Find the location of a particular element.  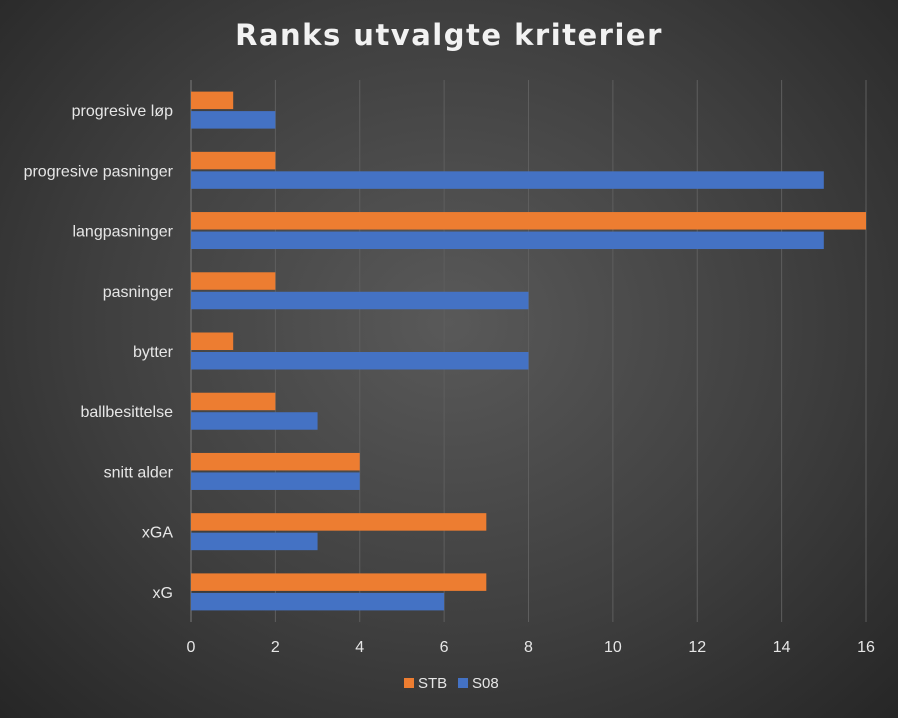

legend-swatch-s08 is located at coordinates (463, 683).